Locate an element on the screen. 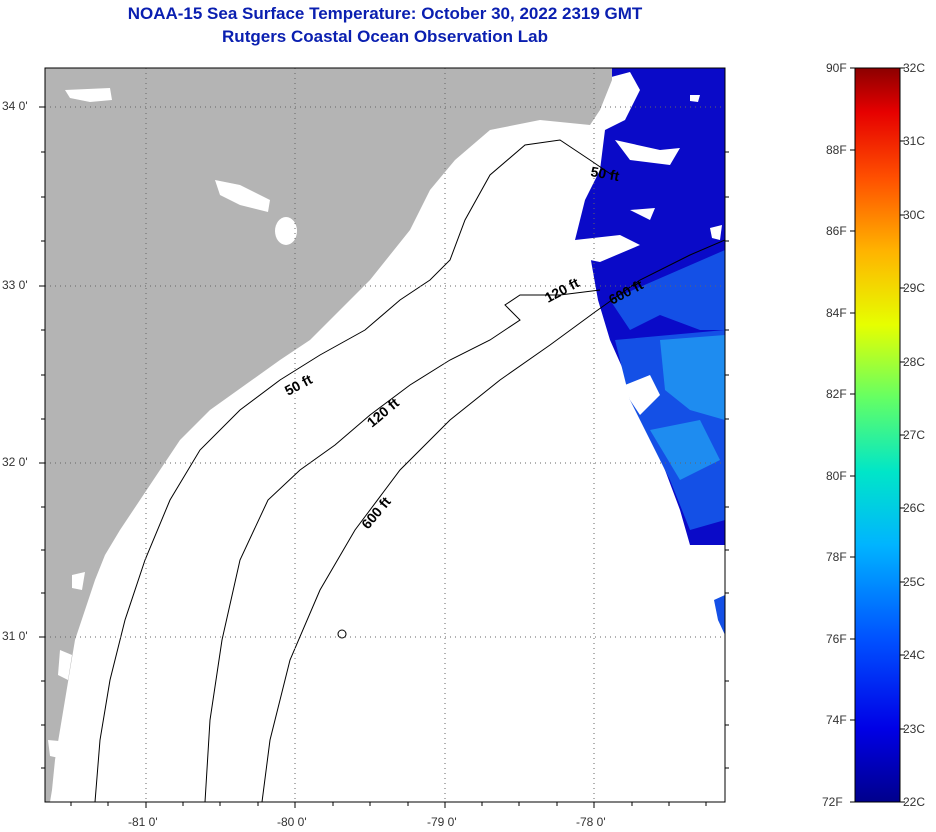 This screenshot has height=832, width=936. colorbar-f-label: 86F is located at coordinates (836, 231).